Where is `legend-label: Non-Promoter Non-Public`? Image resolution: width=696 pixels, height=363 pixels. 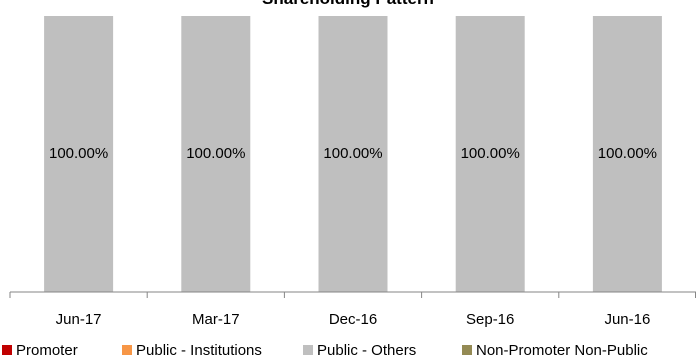 legend-label: Non-Promoter Non-Public is located at coordinates (562, 350).